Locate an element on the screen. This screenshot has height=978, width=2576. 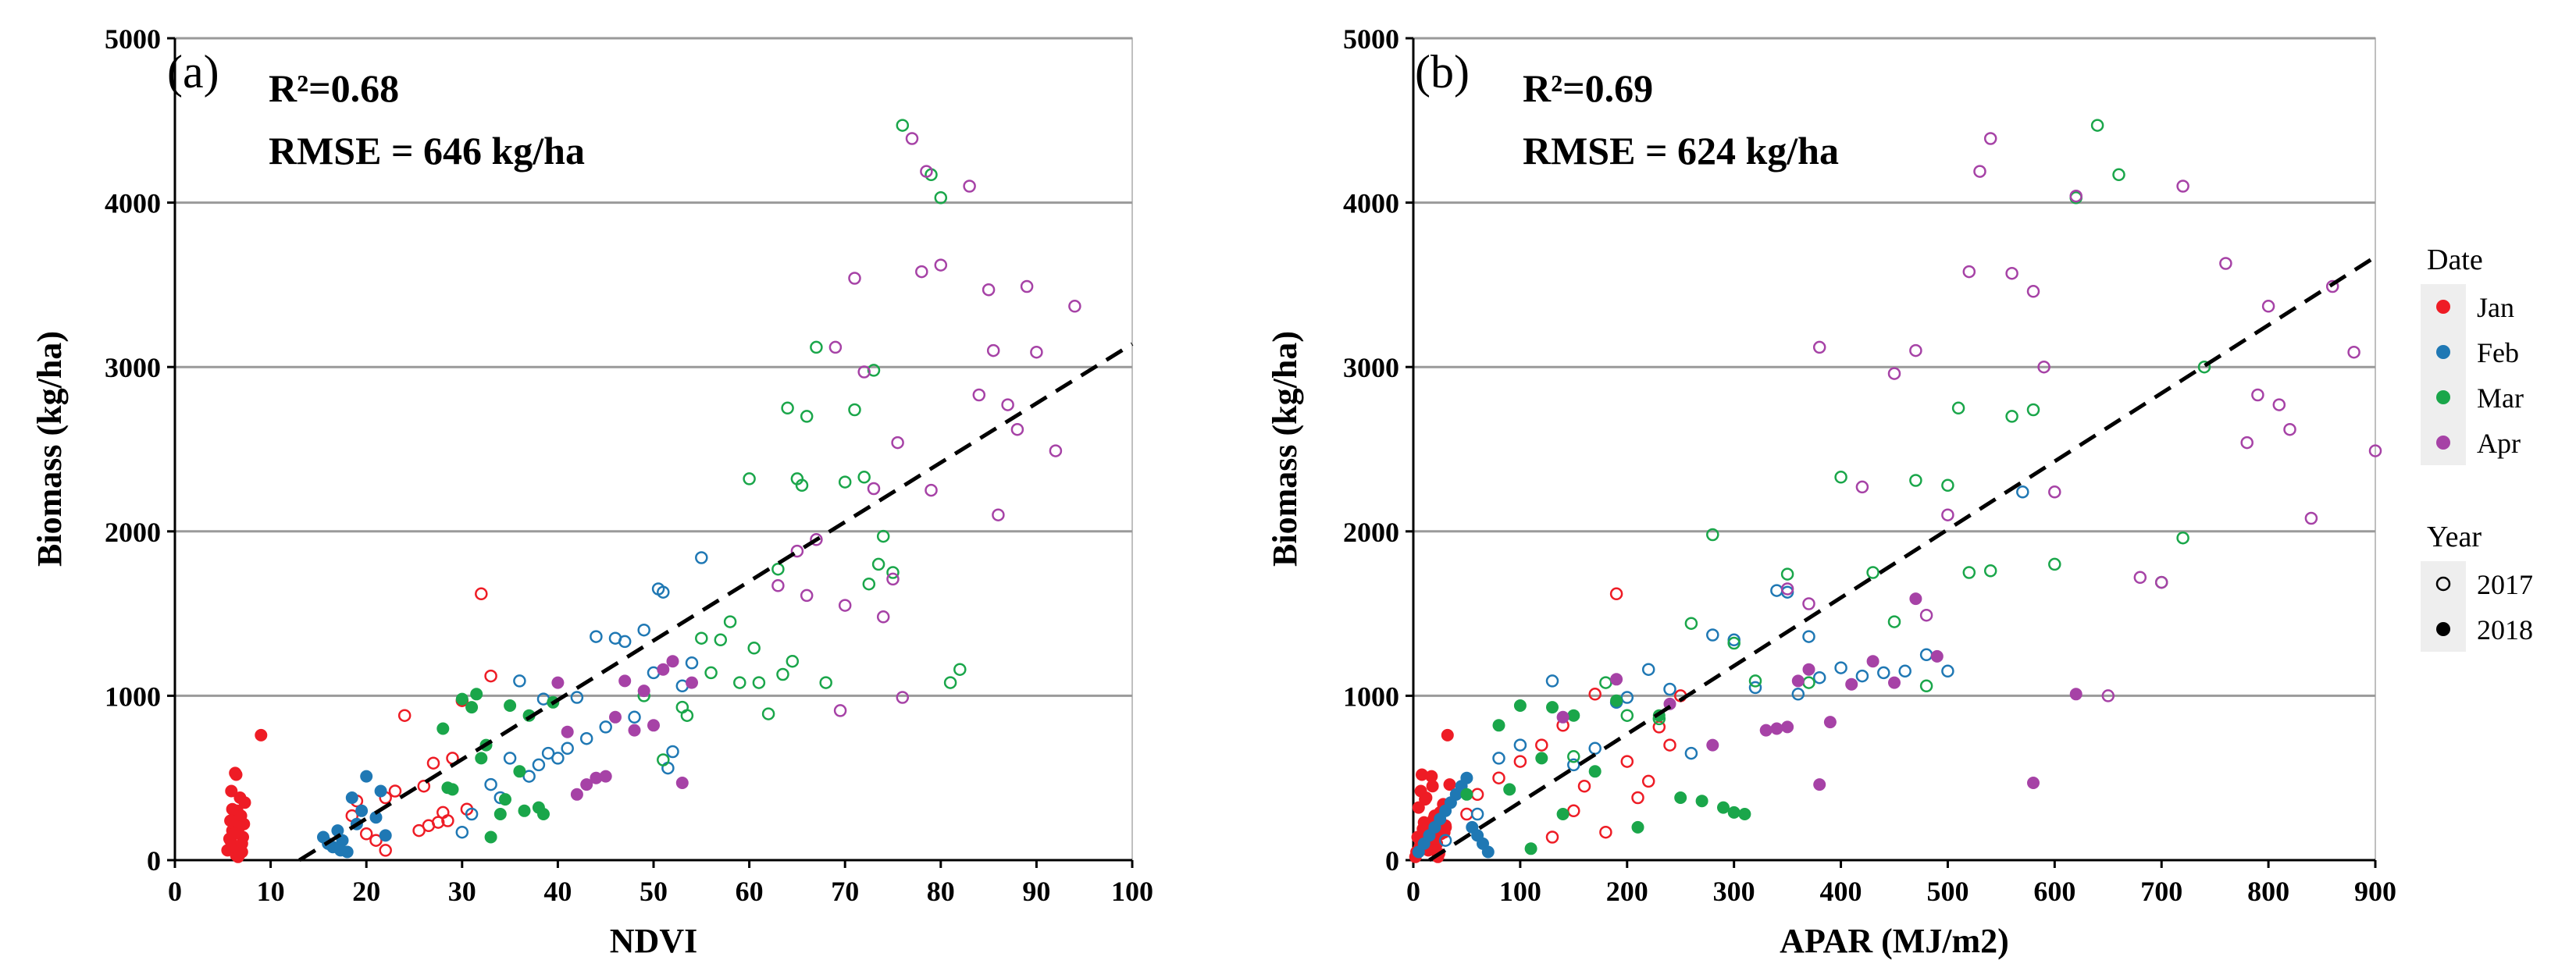
legend-swatch-jan is located at coordinates (2443, 307).